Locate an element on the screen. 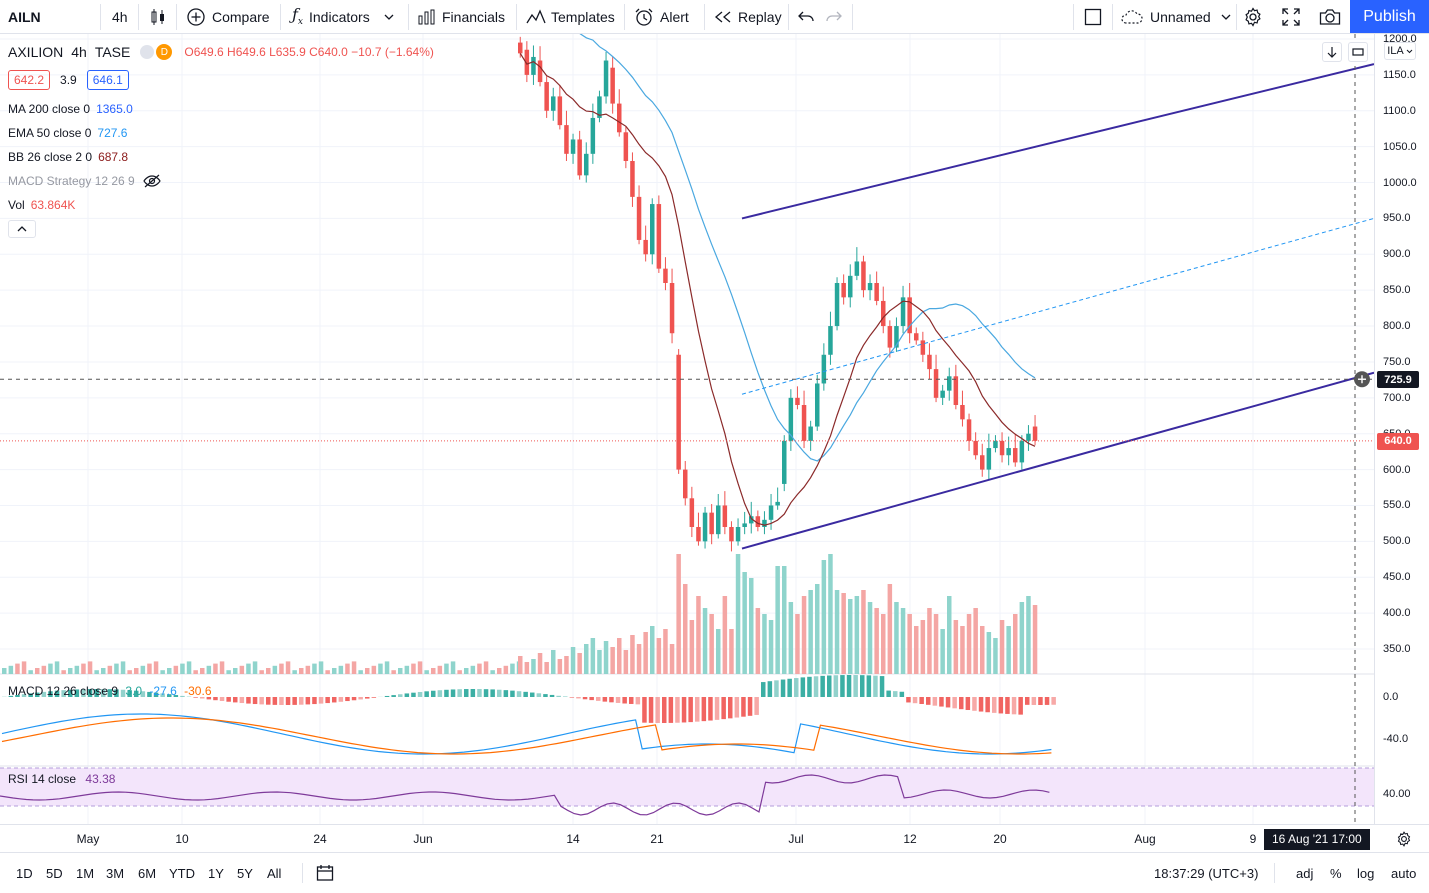 This screenshot has width=1429, height=893. adjust-button: adj is located at coordinates (1305, 873).